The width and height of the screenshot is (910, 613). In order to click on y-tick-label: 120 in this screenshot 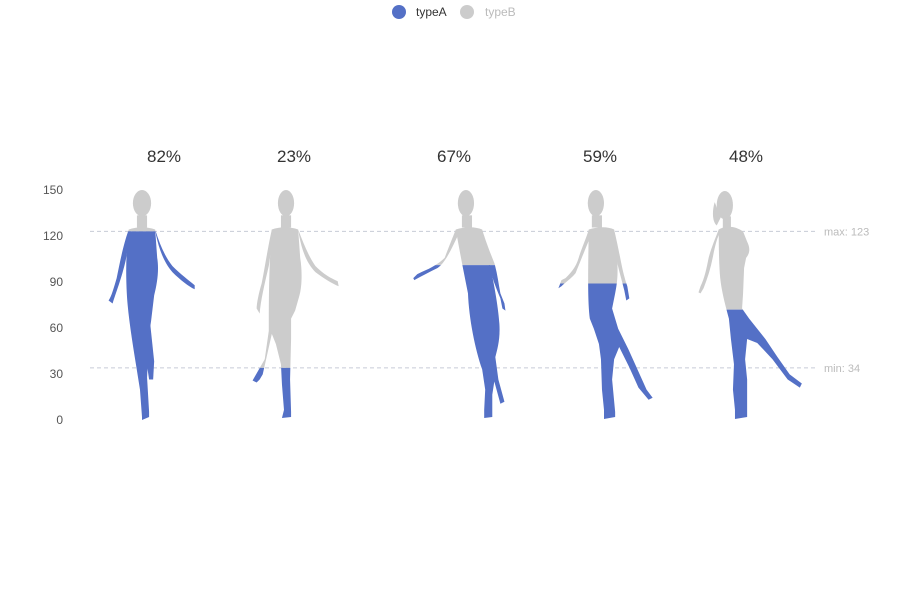, I will do `click(53, 236)`.